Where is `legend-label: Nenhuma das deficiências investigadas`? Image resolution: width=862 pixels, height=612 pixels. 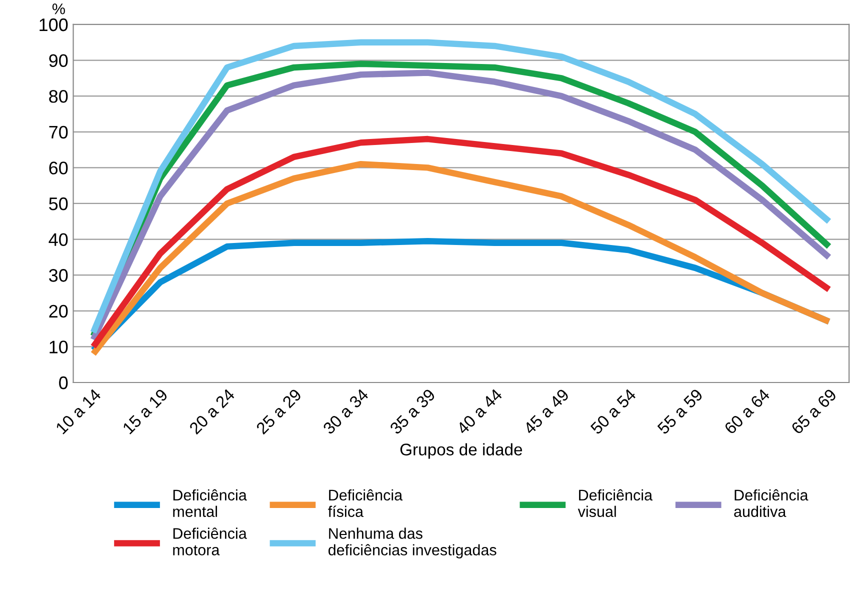
legend-label: Nenhuma das deficiências investigadas is located at coordinates (412, 543).